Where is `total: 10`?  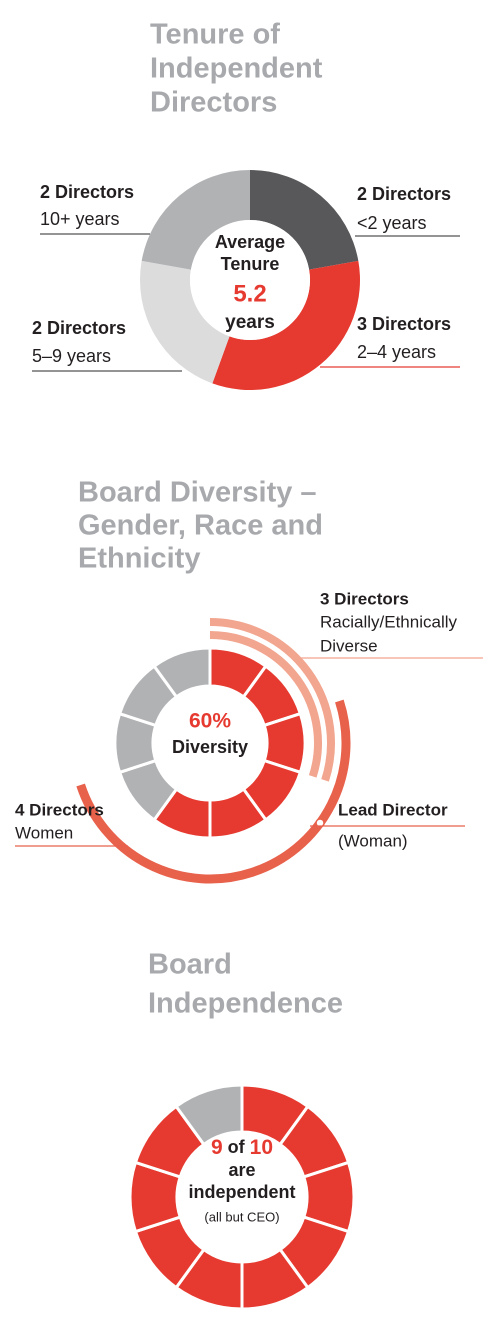
total: 10 is located at coordinates (261, 1147).